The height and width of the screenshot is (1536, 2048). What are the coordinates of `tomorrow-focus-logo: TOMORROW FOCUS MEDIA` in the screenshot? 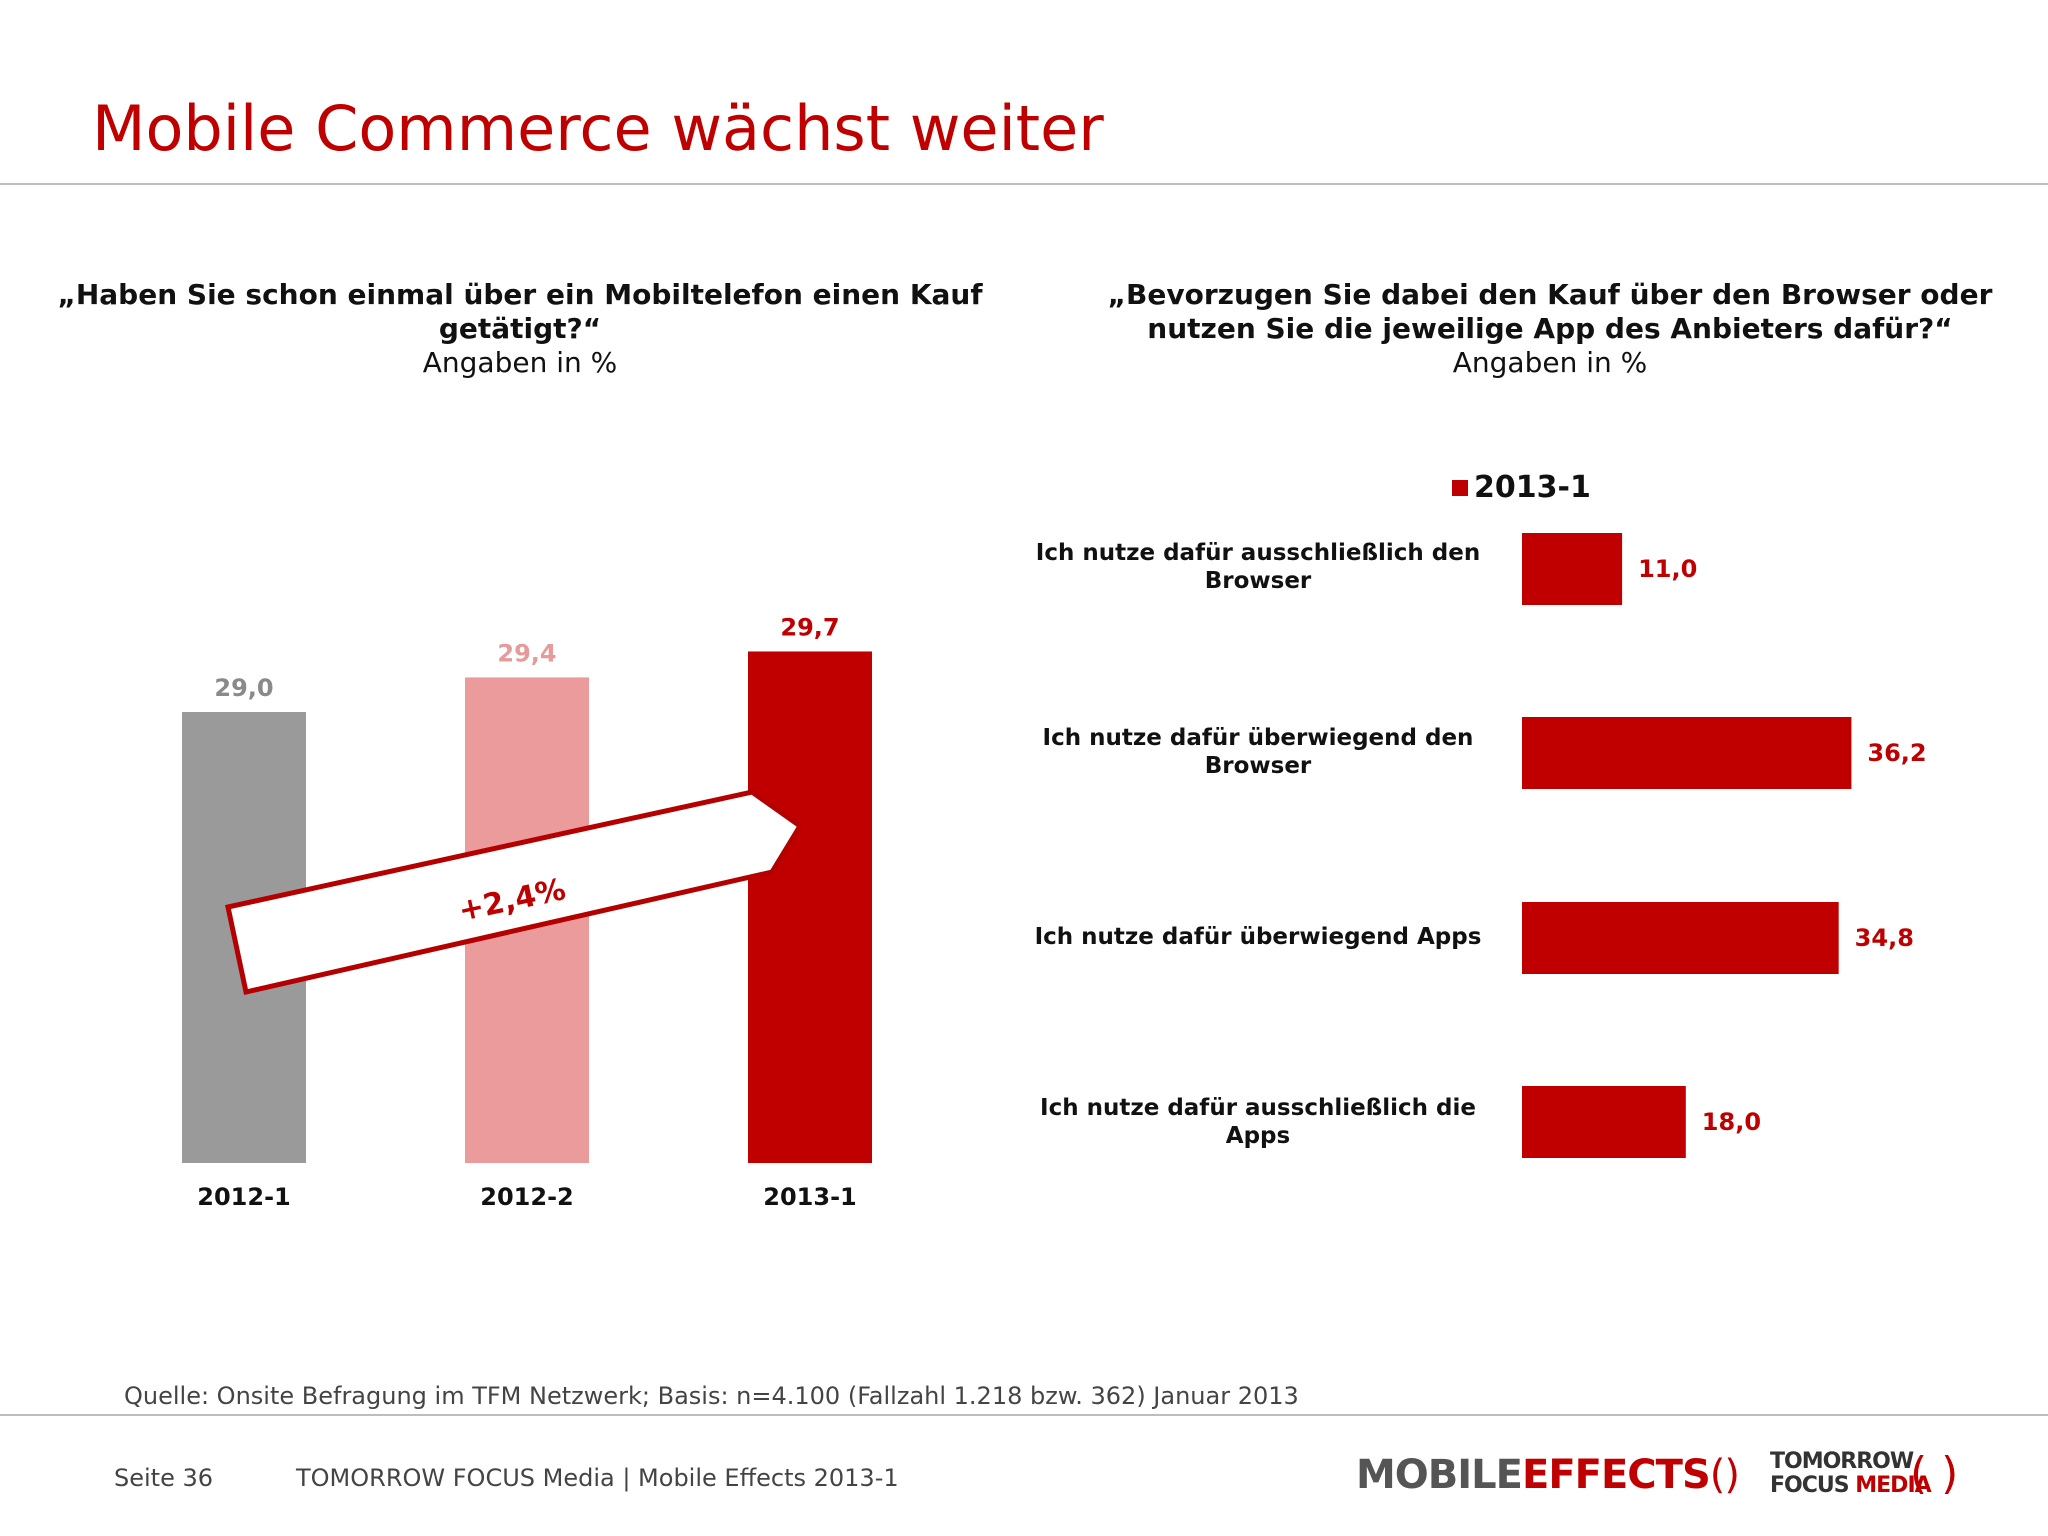 It's located at (1851, 1473).